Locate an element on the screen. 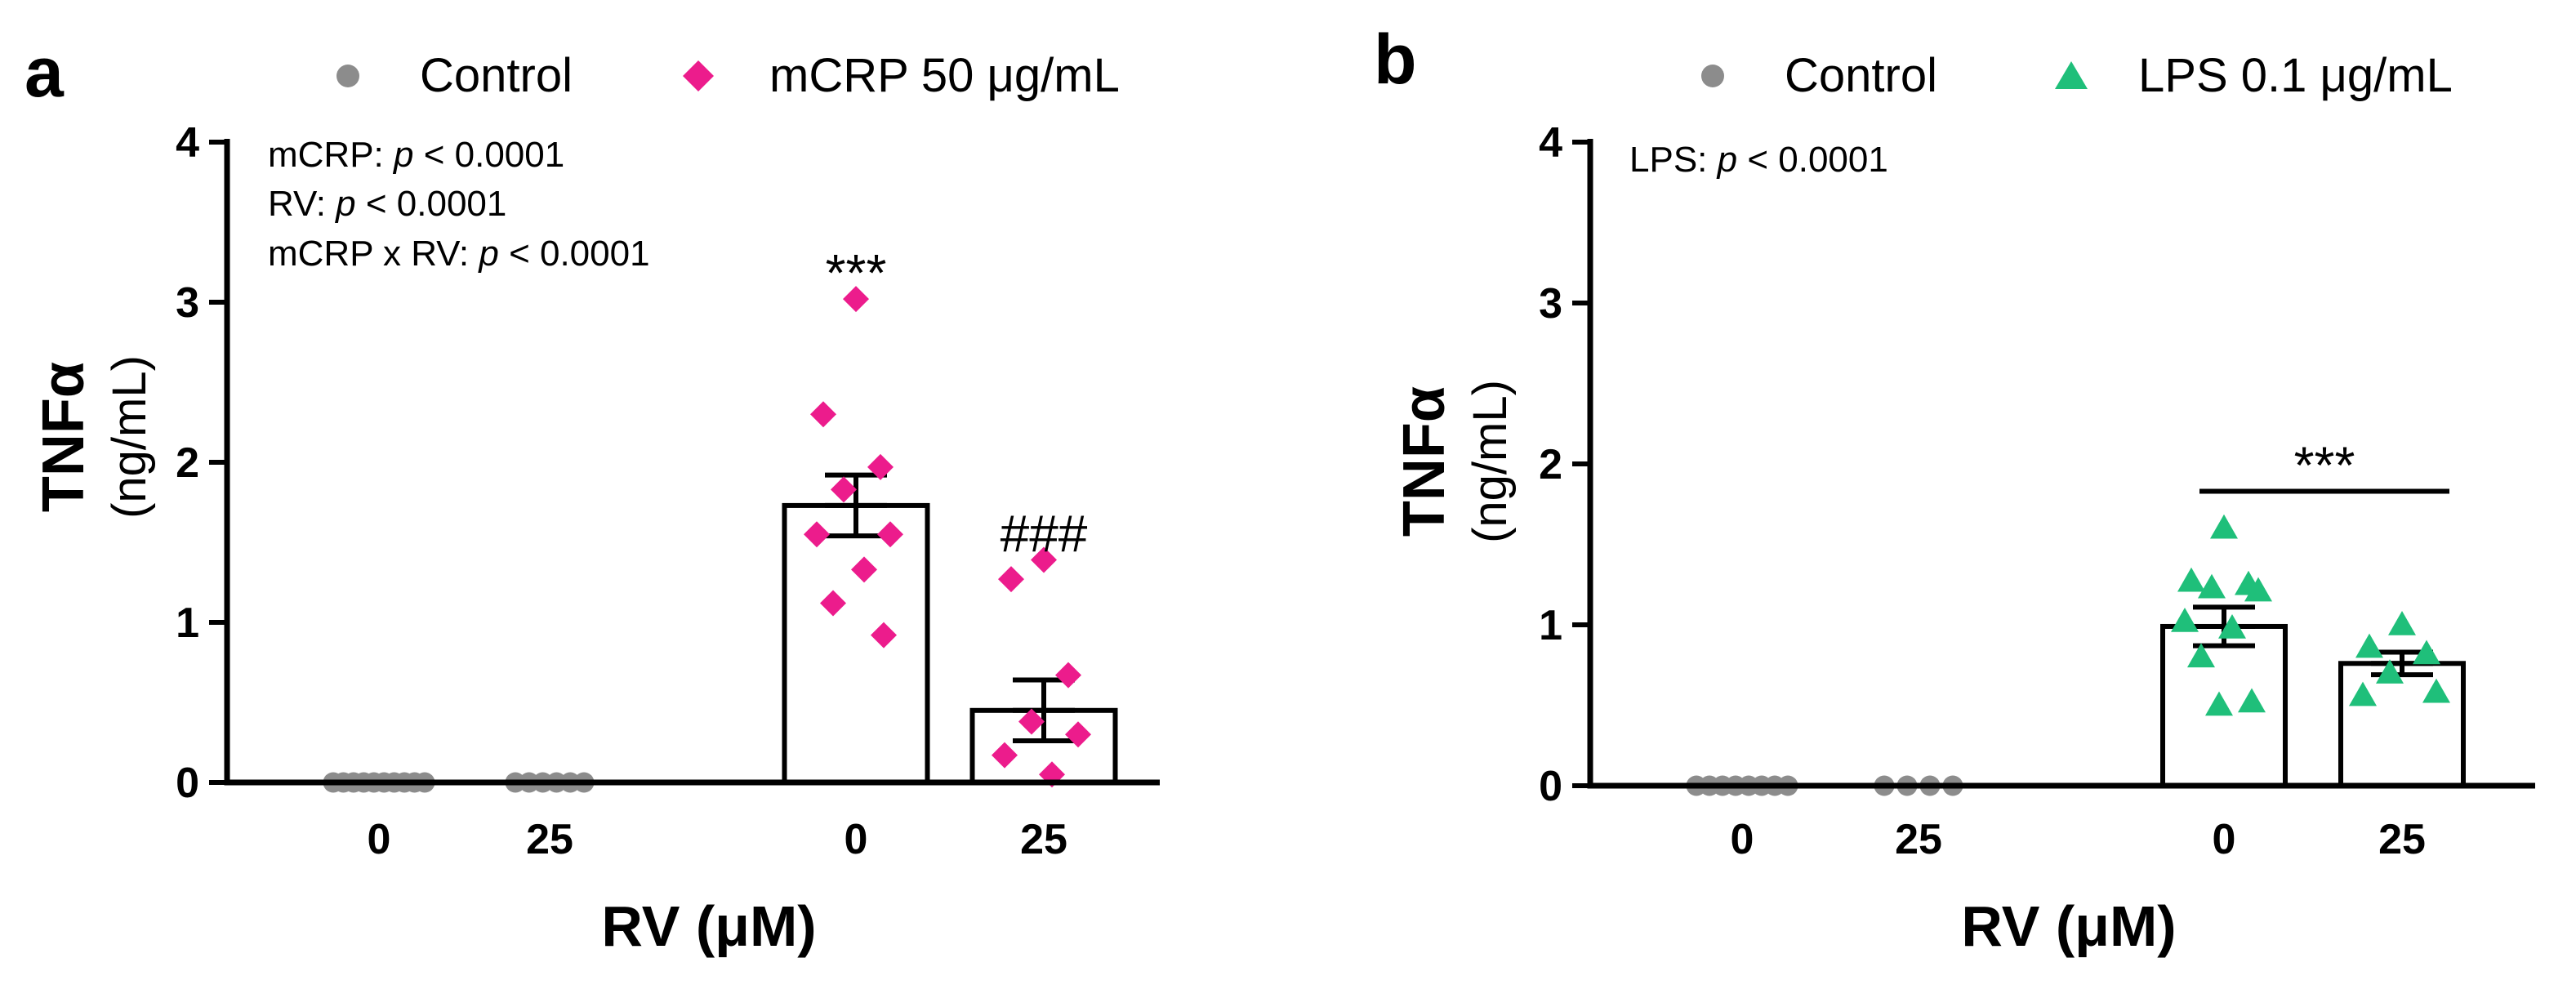  legend-a: Control mCRP 50 μg/mL is located at coordinates (728, 75).